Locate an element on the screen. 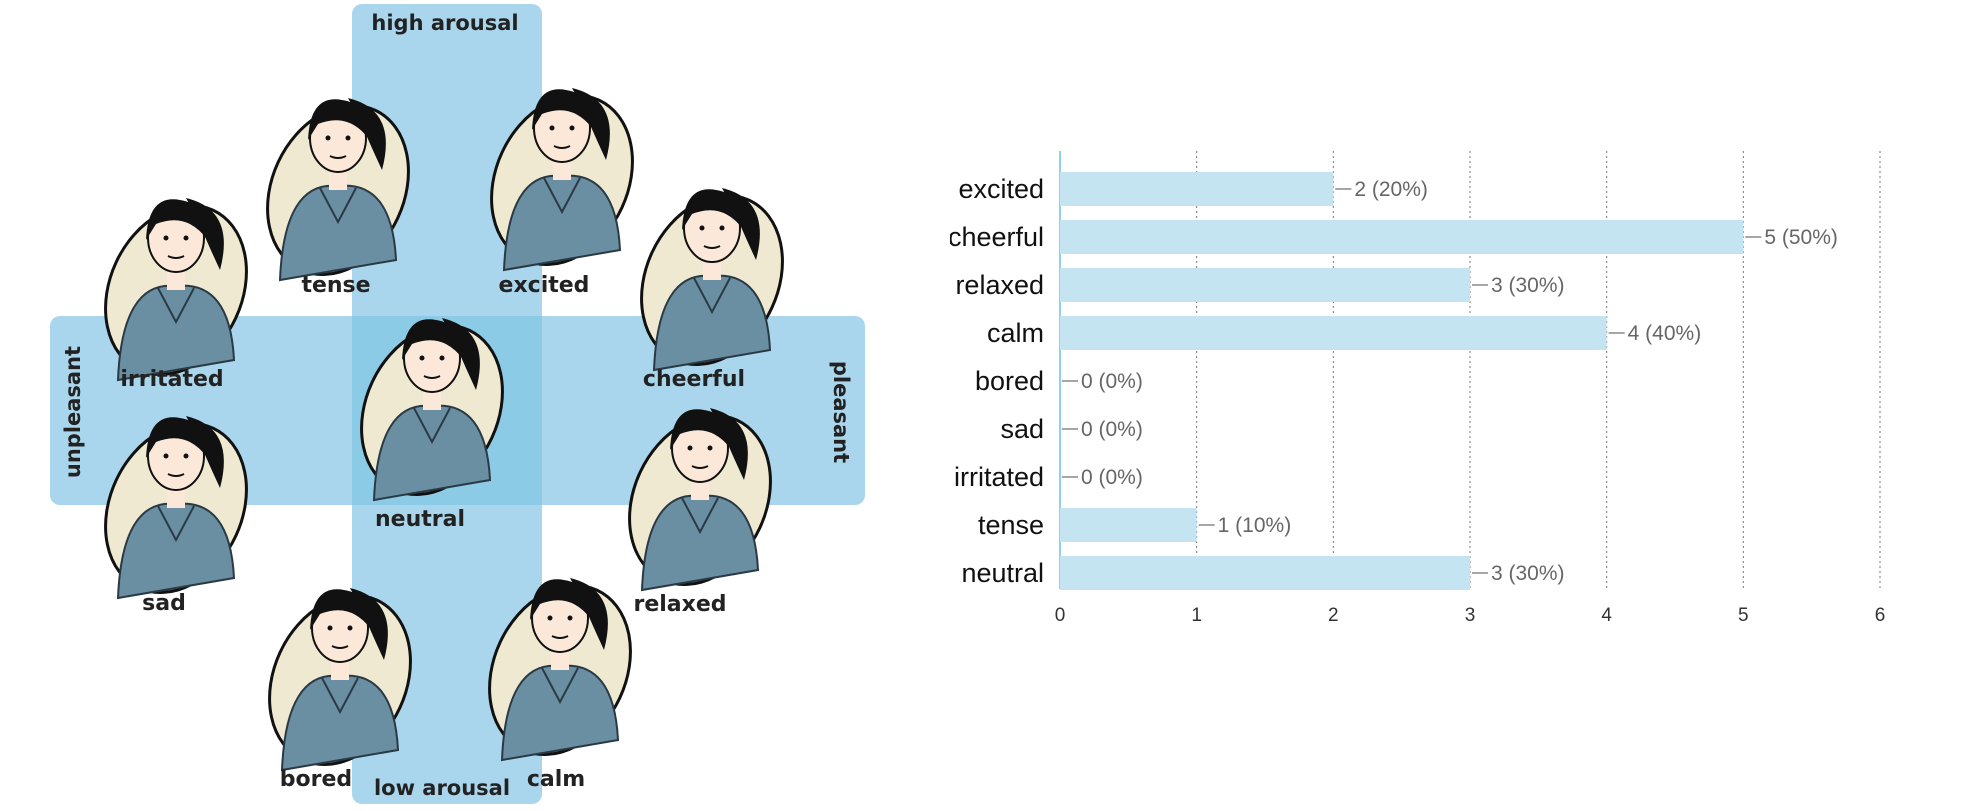 The image size is (1980, 811). emotion-label-excited: excited is located at coordinates (544, 285).